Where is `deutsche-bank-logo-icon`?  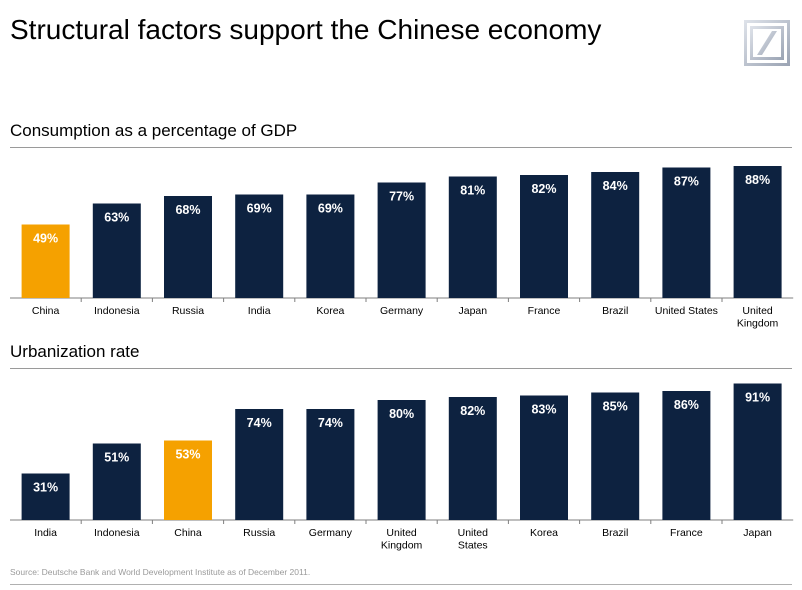 deutsche-bank-logo-icon is located at coordinates (767, 43).